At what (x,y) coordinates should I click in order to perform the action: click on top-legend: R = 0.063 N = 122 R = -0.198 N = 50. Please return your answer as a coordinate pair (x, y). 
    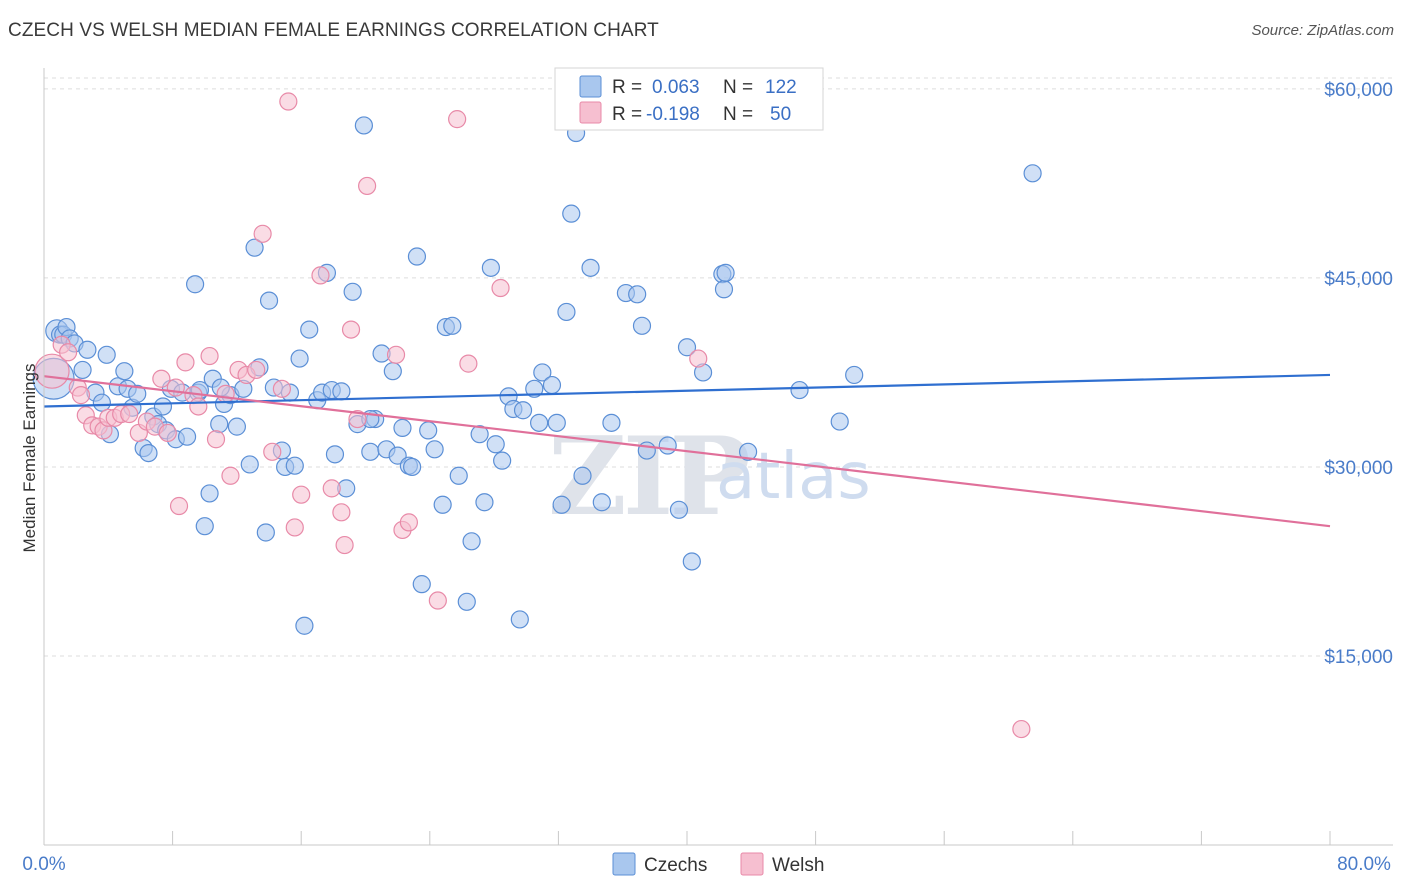
    Looking at the image, I should click on (689, 99).